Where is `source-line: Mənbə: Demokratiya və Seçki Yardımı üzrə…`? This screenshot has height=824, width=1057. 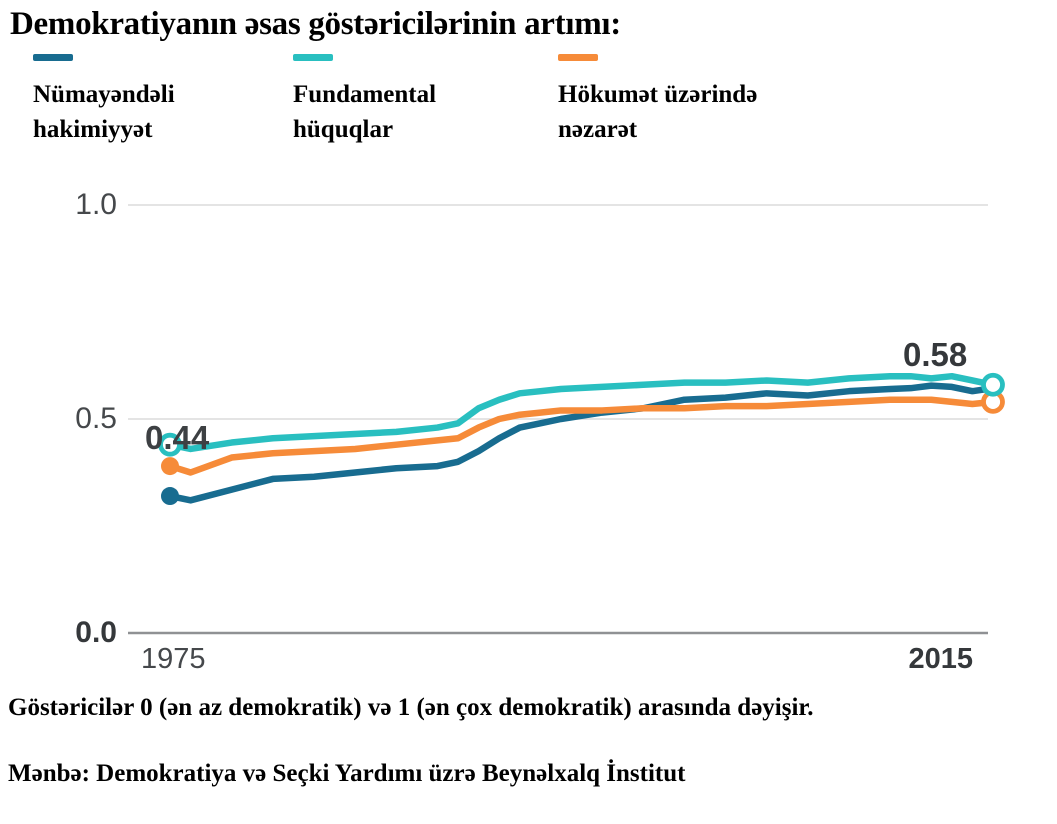
source-line: Mənbə: Demokratiya və Seçki Yardımı üzrə… is located at coordinates (347, 773).